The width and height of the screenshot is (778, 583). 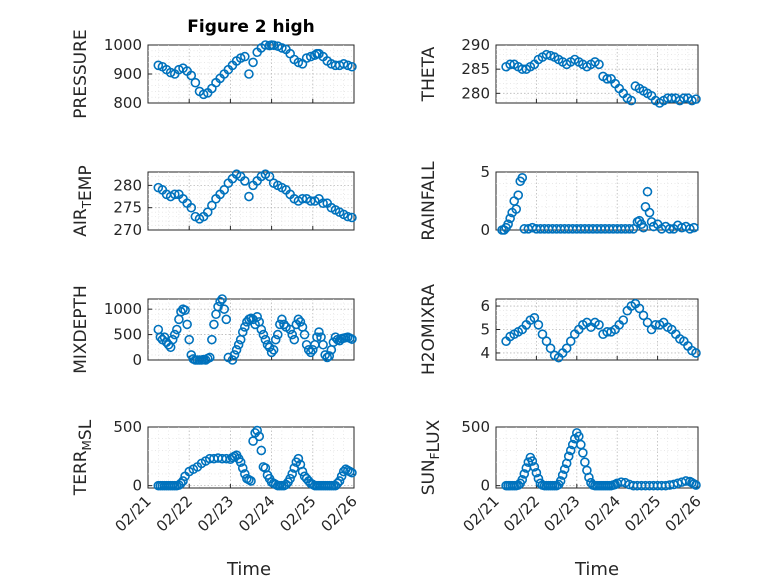 What do you see at coordinates (83, 457) in the screenshot?
I see `y-axis-label: TERRMSL` at bounding box center [83, 457].